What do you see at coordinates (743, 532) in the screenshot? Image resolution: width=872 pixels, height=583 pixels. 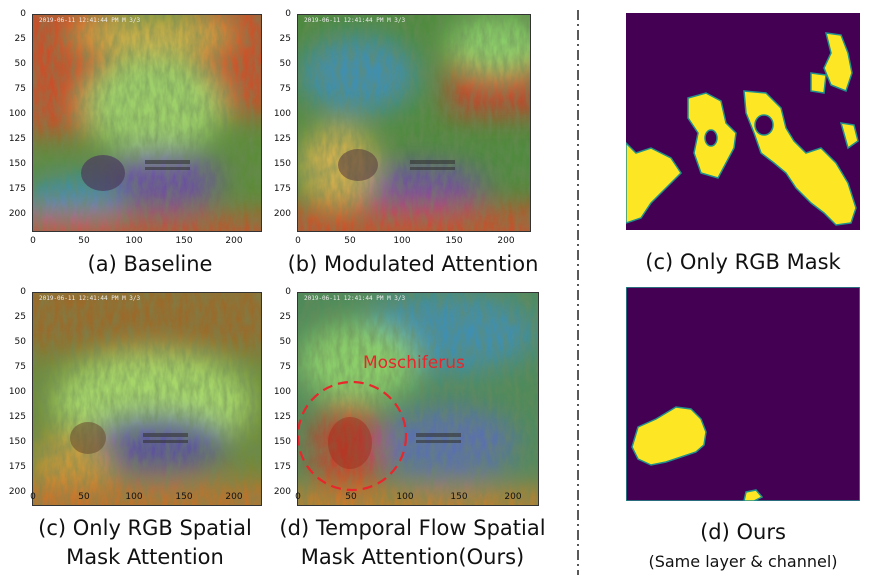 I see `caption-d-ours-line1: (d) Ours` at bounding box center [743, 532].